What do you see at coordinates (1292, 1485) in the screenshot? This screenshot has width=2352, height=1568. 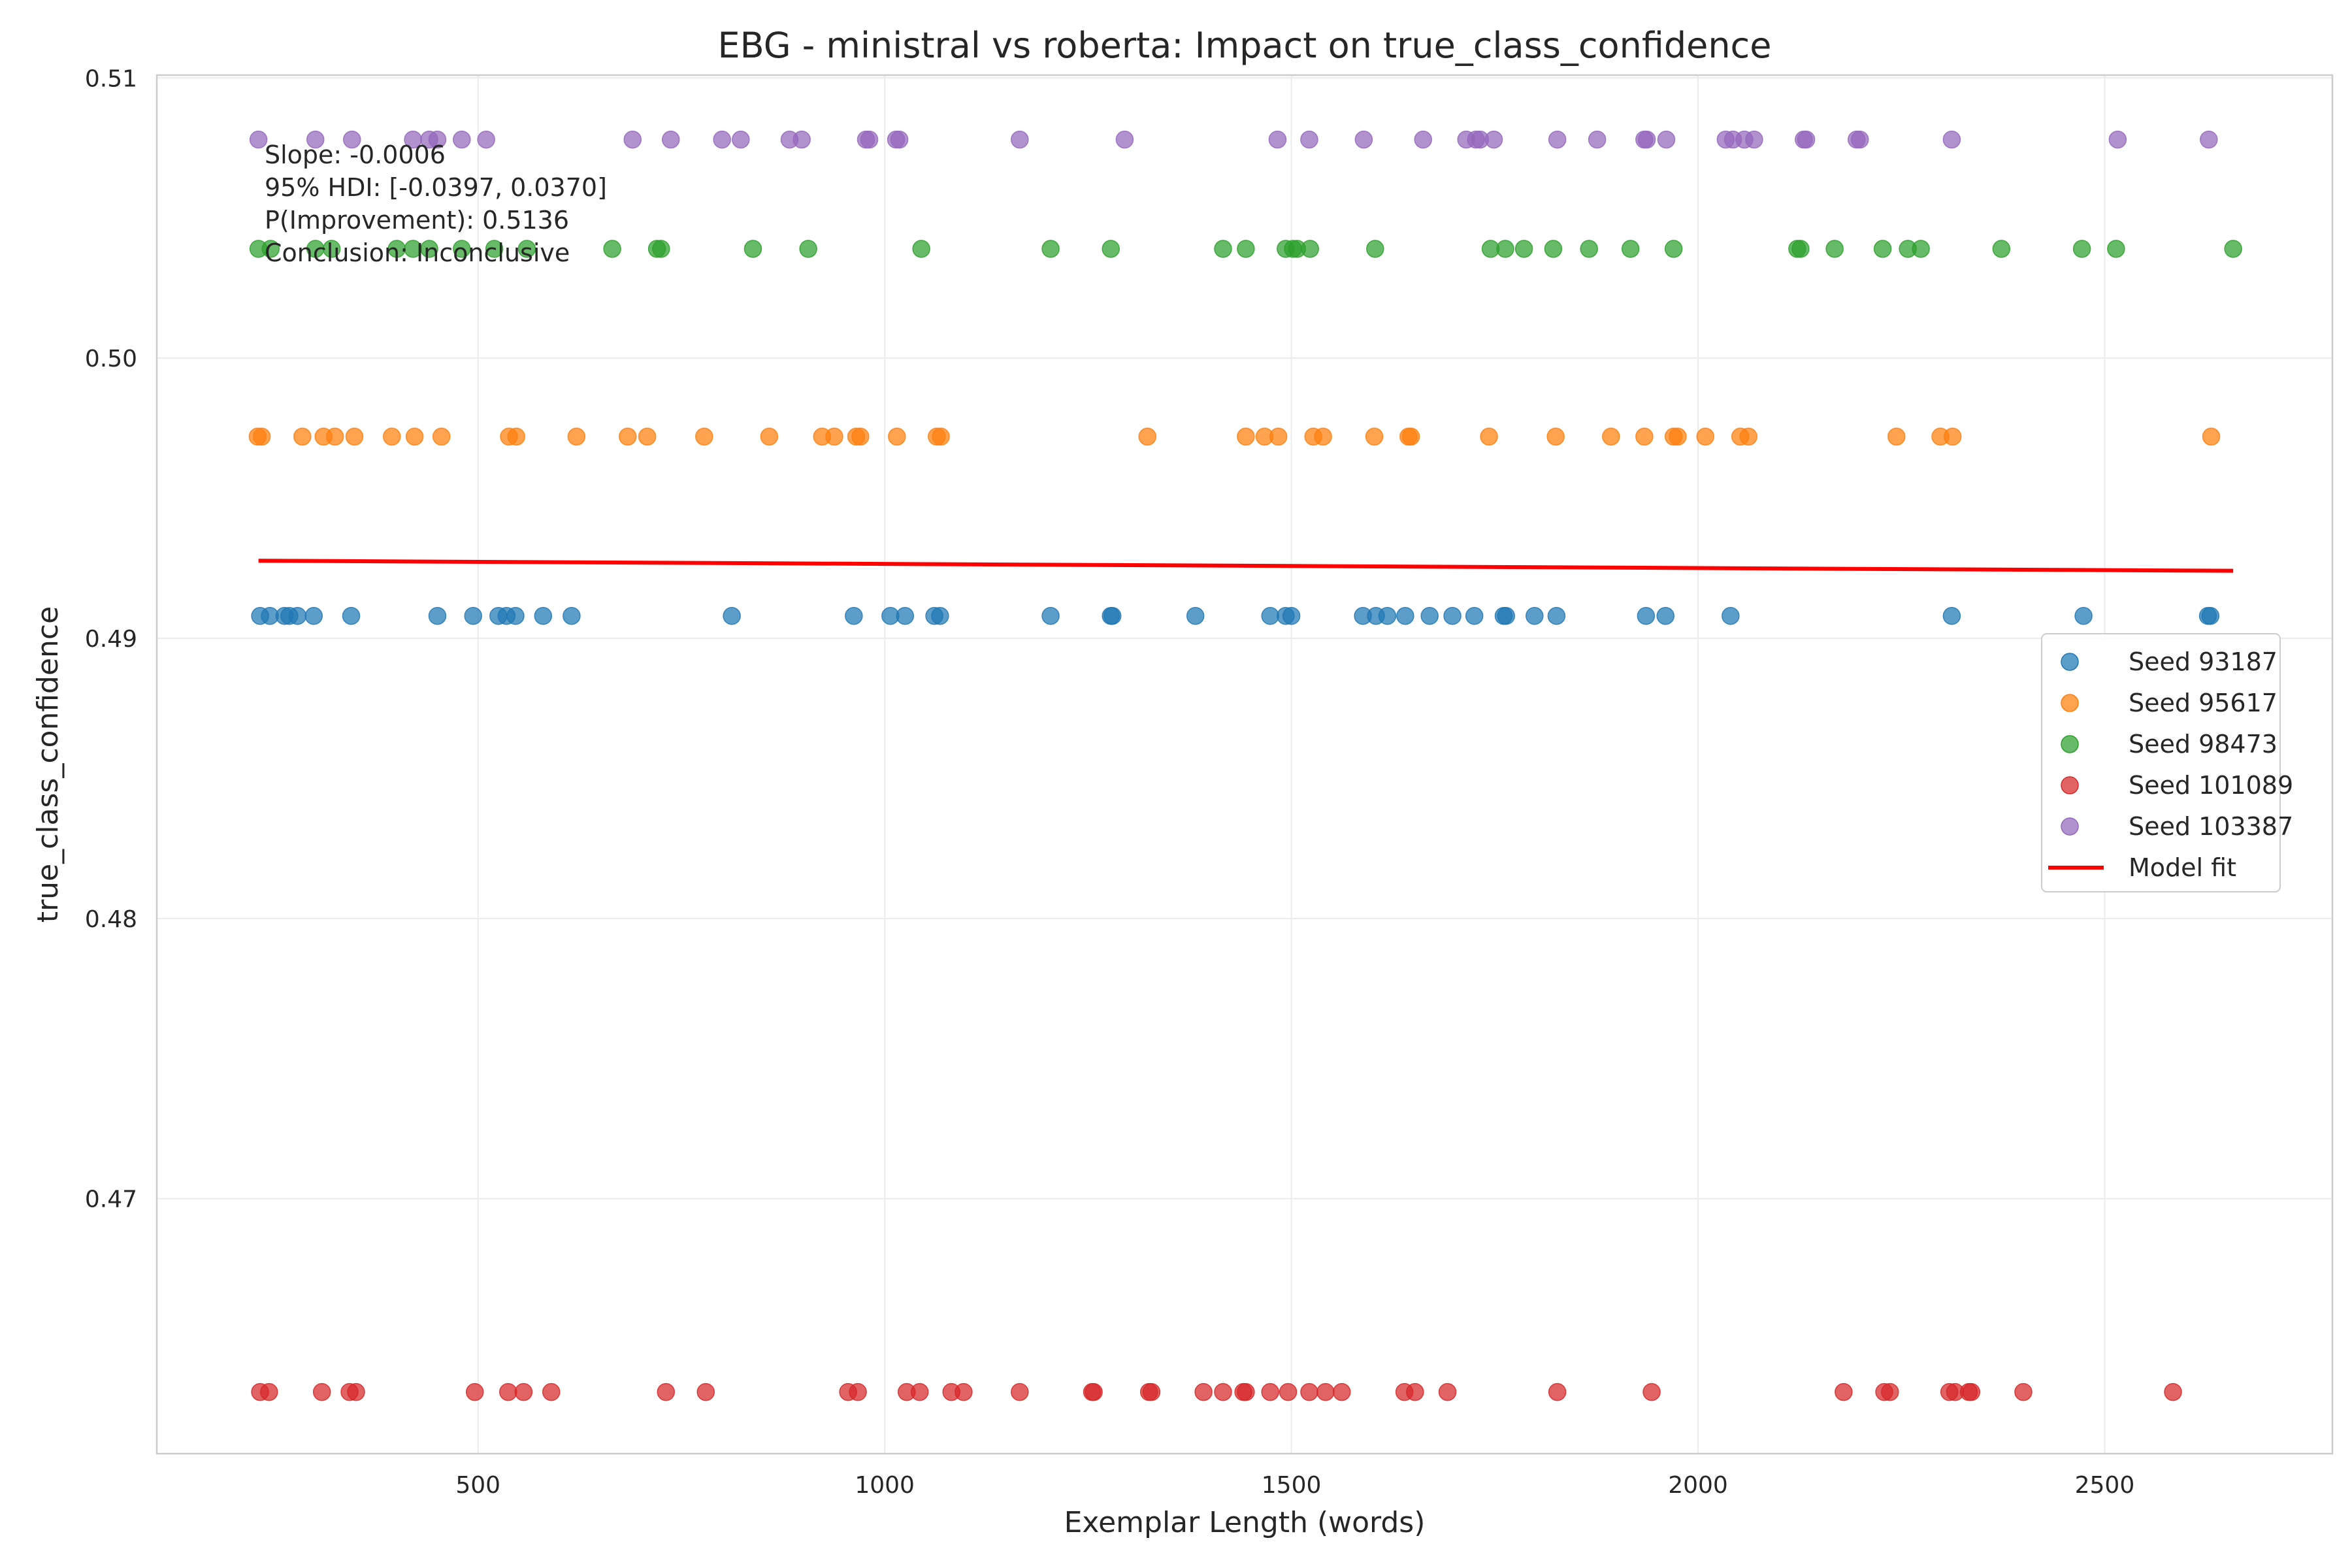 I see `x-tick-label: 1500` at bounding box center [1292, 1485].